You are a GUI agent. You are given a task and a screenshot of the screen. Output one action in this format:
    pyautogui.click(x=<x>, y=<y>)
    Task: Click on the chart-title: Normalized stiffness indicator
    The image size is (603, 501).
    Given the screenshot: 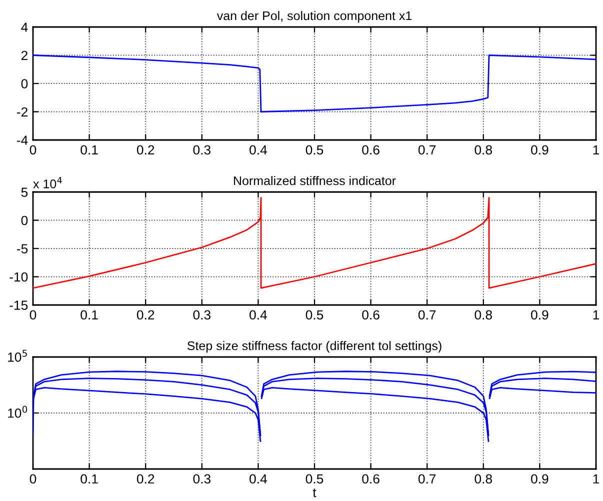 What is the action you would take?
    pyautogui.click(x=315, y=181)
    